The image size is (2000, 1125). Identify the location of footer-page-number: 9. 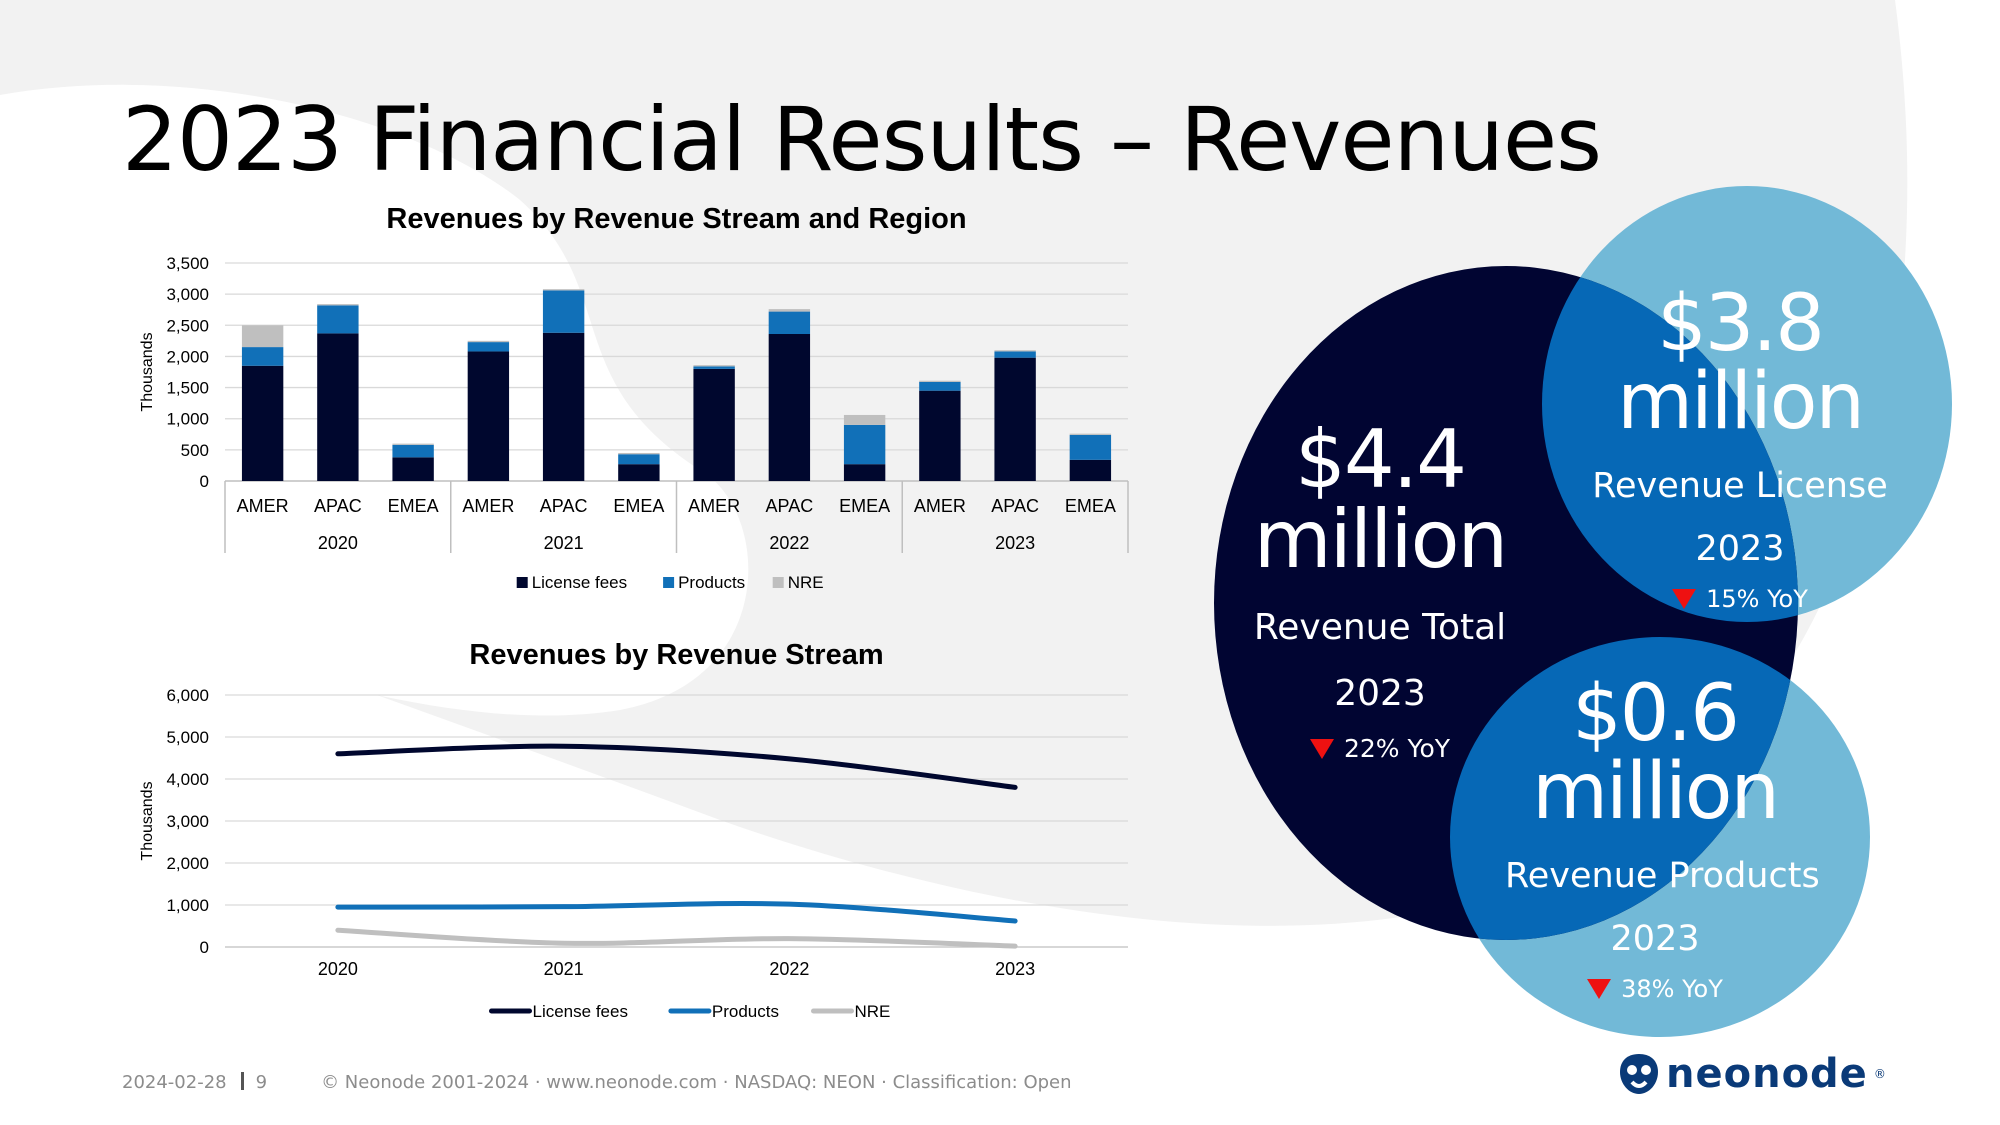
(261, 1082).